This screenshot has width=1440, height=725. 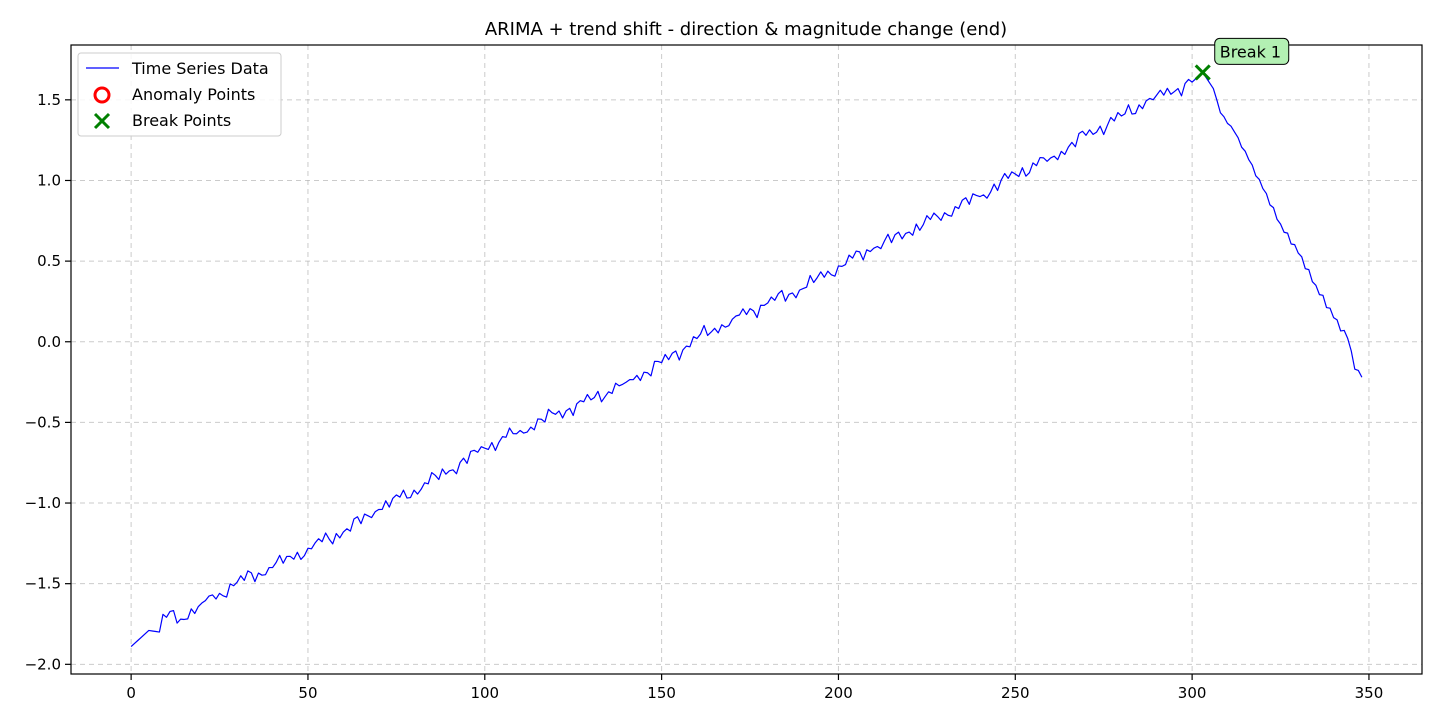 What do you see at coordinates (484, 693) in the screenshot?
I see `x-tick-label: 100` at bounding box center [484, 693].